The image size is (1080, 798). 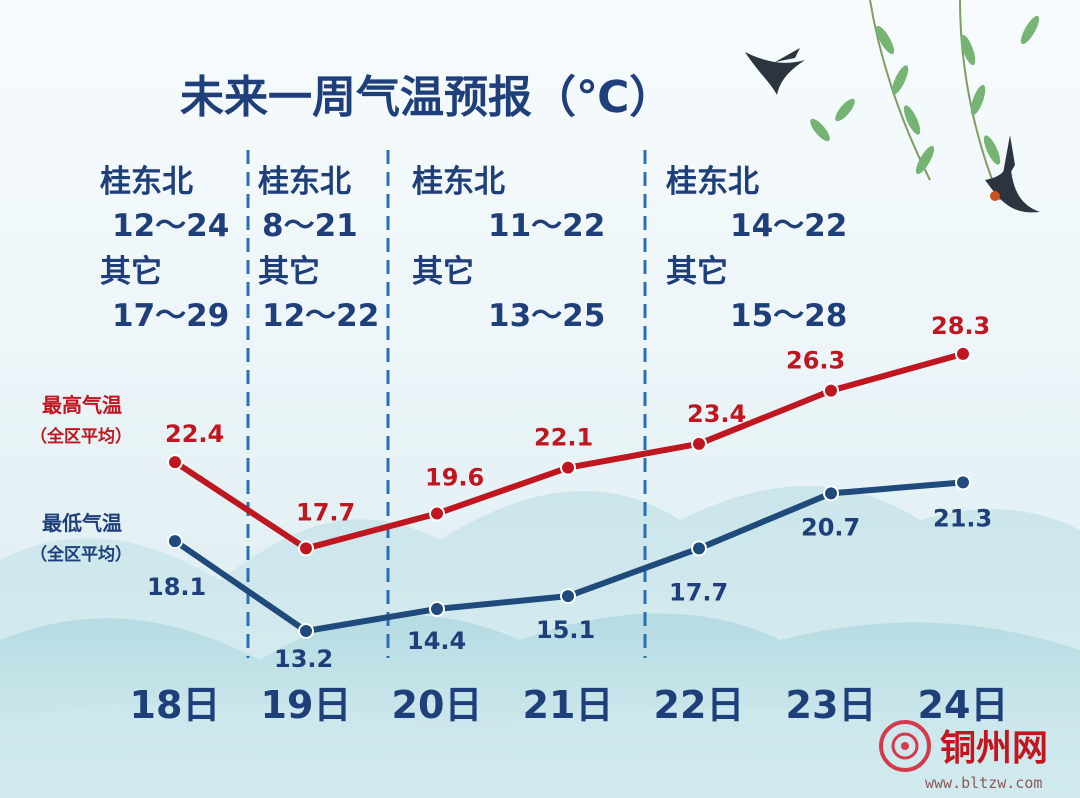 I want to click on low-temp-value-label: 20.7, so click(x=830, y=527).